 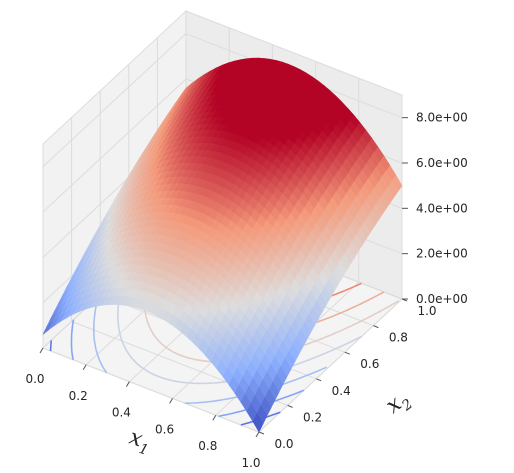 I want to click on x1-tick-label: 0.2, so click(x=78, y=396).